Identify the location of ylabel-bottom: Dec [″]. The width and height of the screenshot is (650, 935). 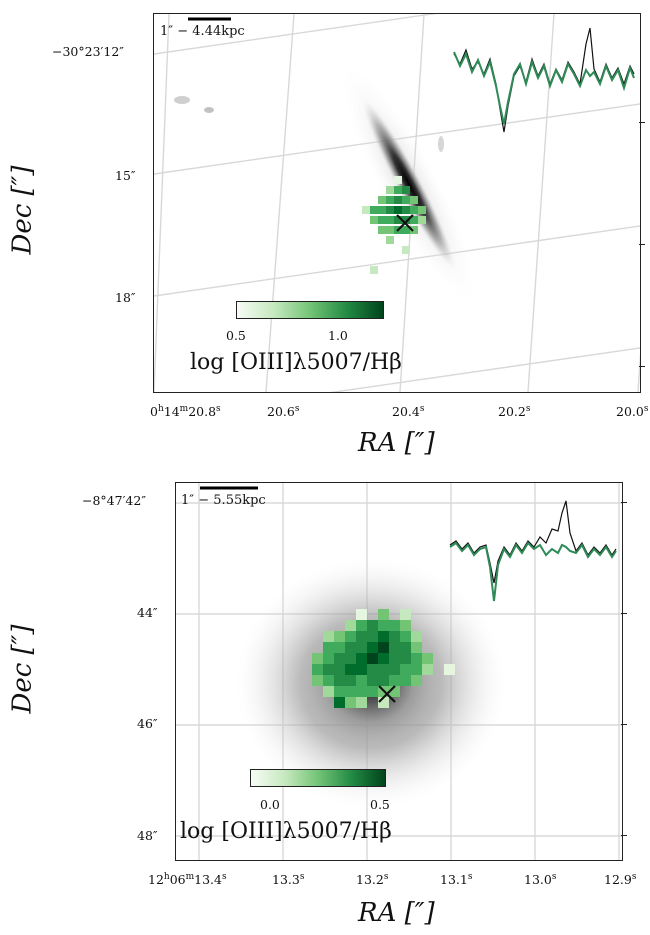
(23, 668).